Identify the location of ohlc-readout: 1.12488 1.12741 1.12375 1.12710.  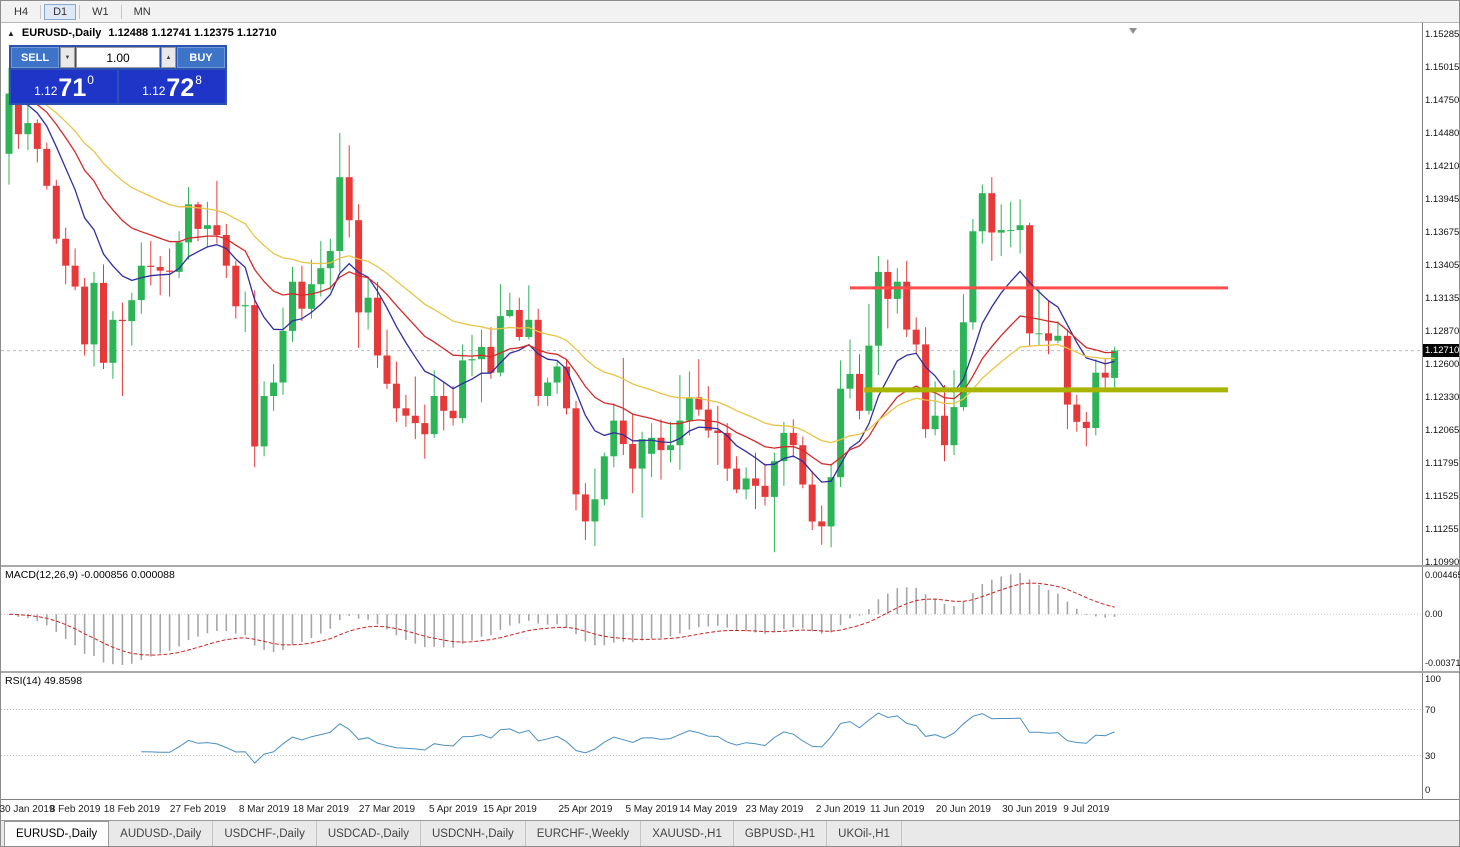
(192, 33).